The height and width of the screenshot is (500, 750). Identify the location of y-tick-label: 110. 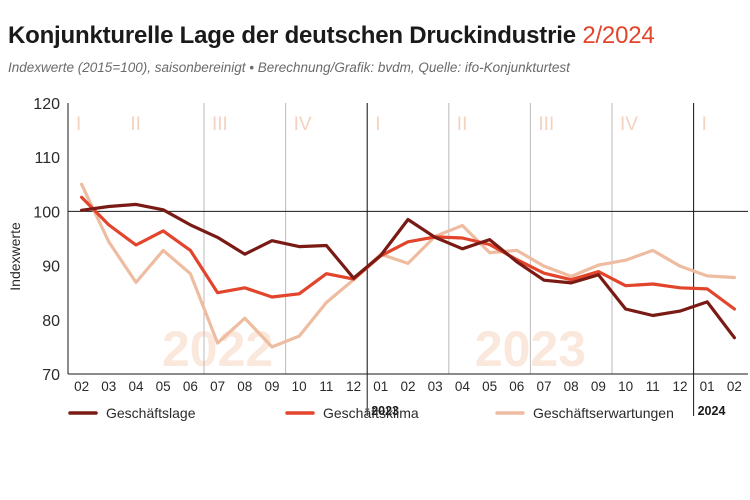
(47, 158).